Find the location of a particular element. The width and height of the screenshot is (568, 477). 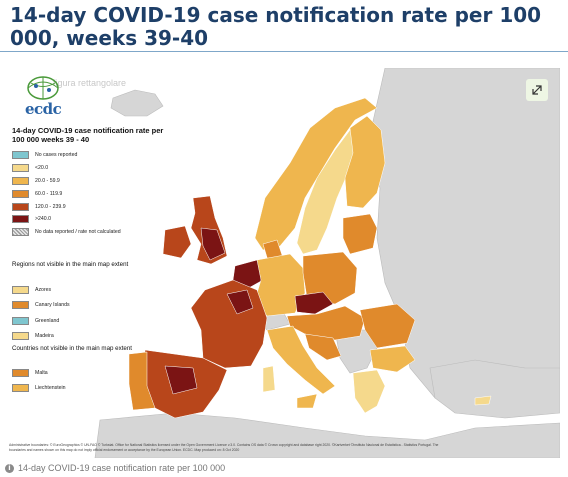

land-africa is located at coordinates (327, 435).